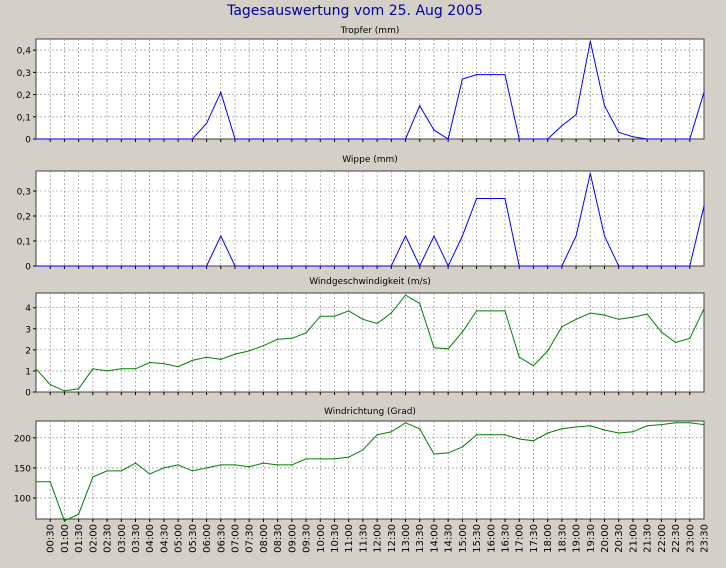 This screenshot has height=568, width=726. I want to click on y-tick-label: 0,1, so click(24, 243).